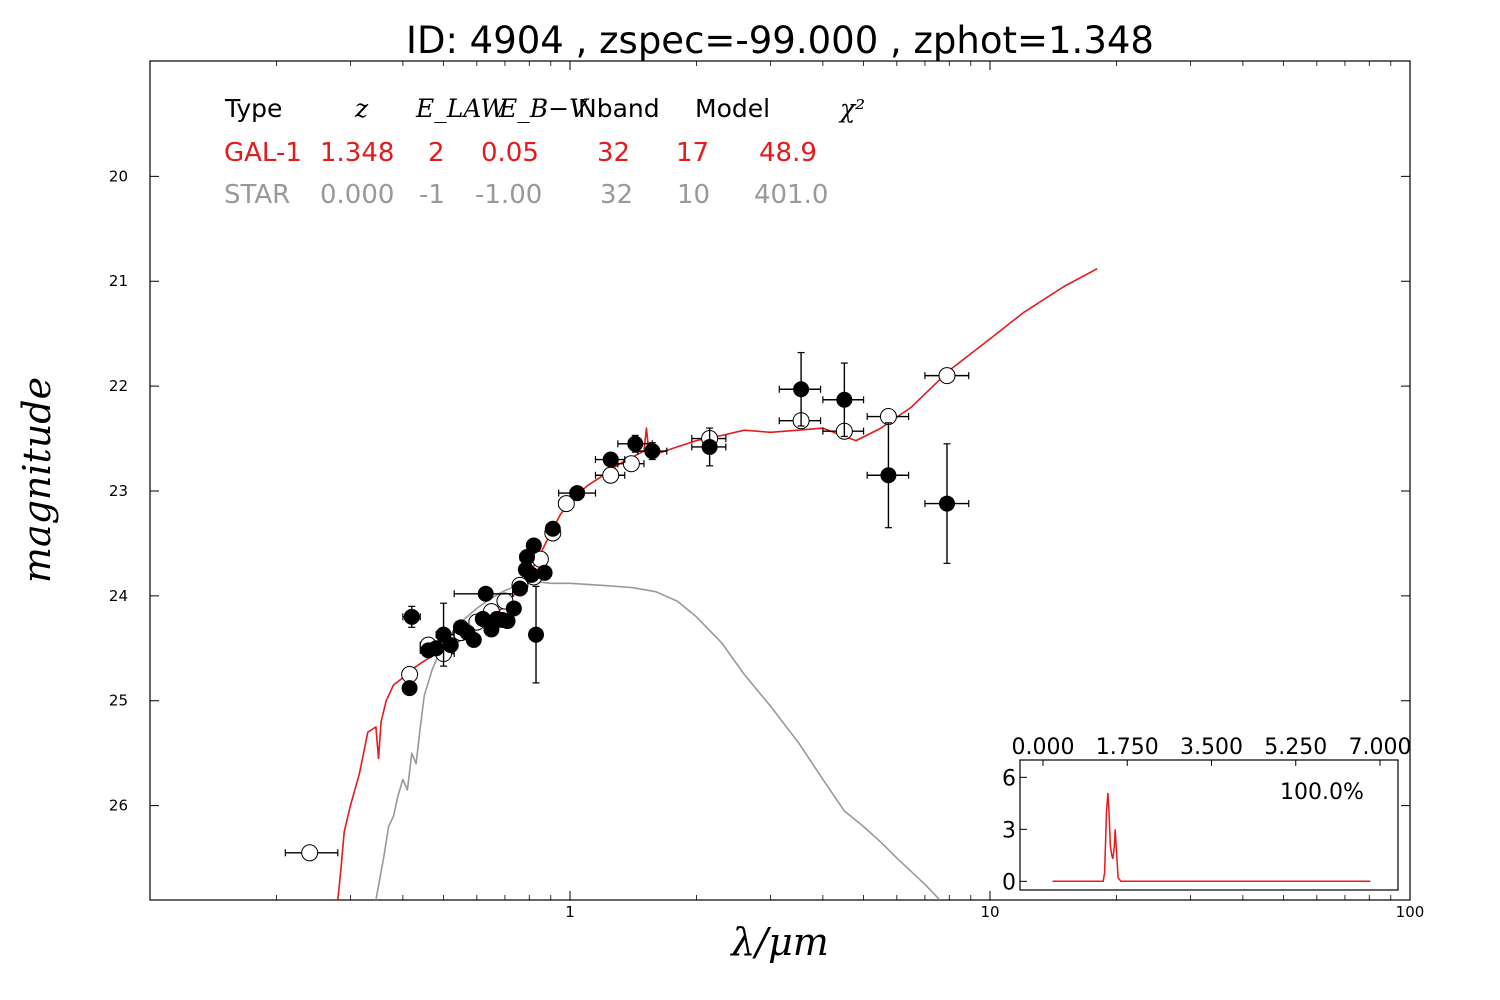  Describe the element at coordinates (619, 108) in the screenshot. I see `header-nband: Nband` at that location.